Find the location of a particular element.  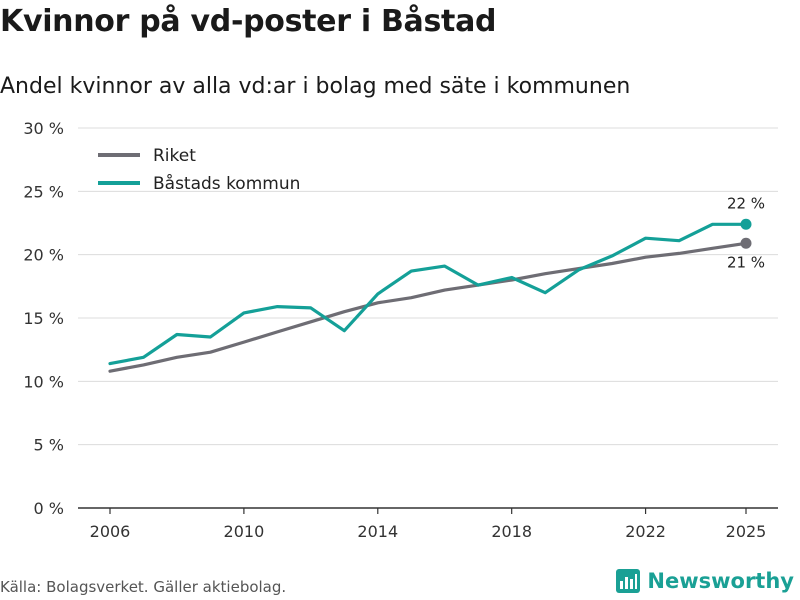

end-label-riket: 21 % is located at coordinates (746, 262).